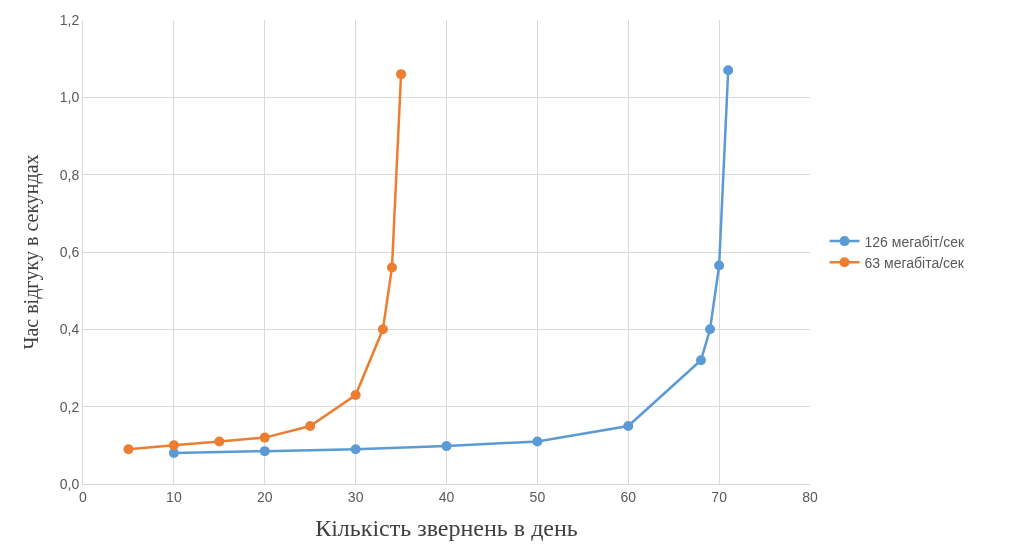  Describe the element at coordinates (32, 252) in the screenshot. I see `y-axis-title: Час відгуку в секундах` at that location.